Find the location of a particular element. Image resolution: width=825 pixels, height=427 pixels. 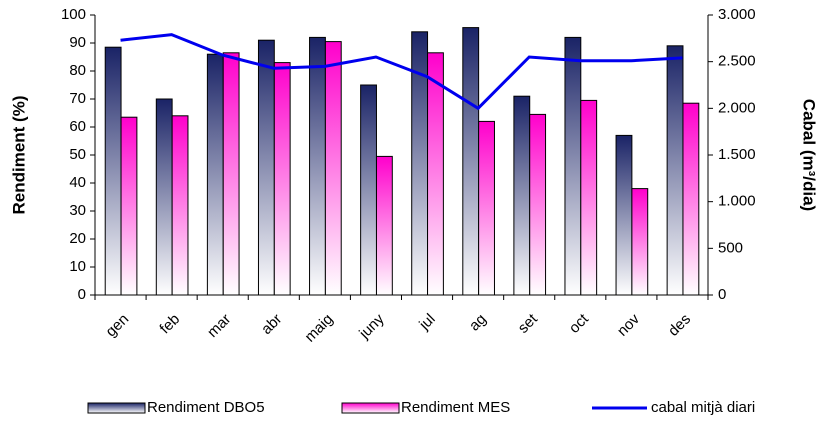

y2-tick-label: 500 is located at coordinates (730, 247).